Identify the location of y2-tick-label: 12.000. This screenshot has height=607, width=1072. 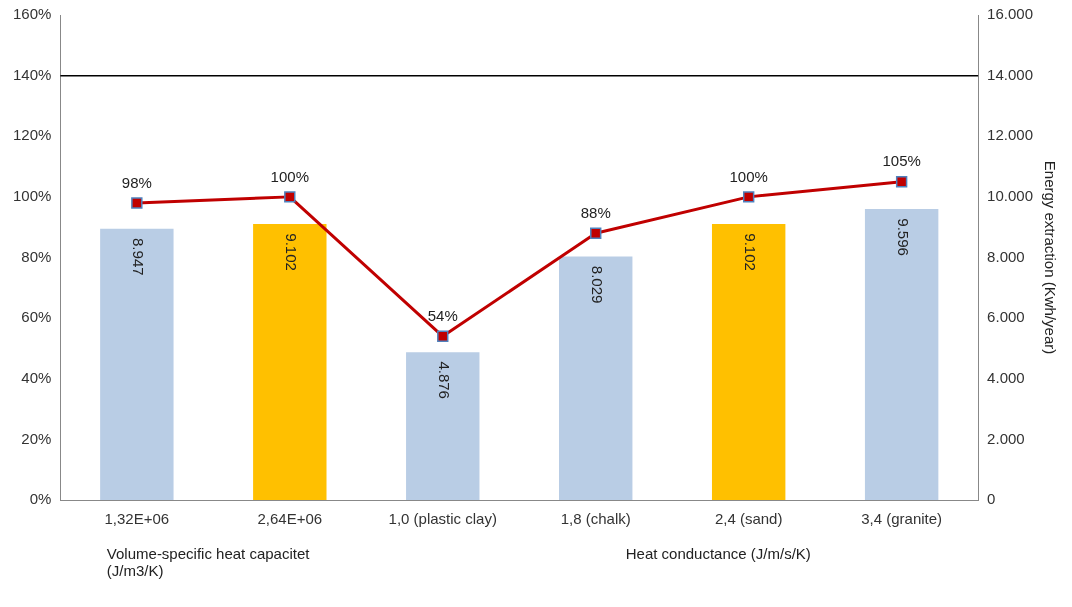
(1010, 135).